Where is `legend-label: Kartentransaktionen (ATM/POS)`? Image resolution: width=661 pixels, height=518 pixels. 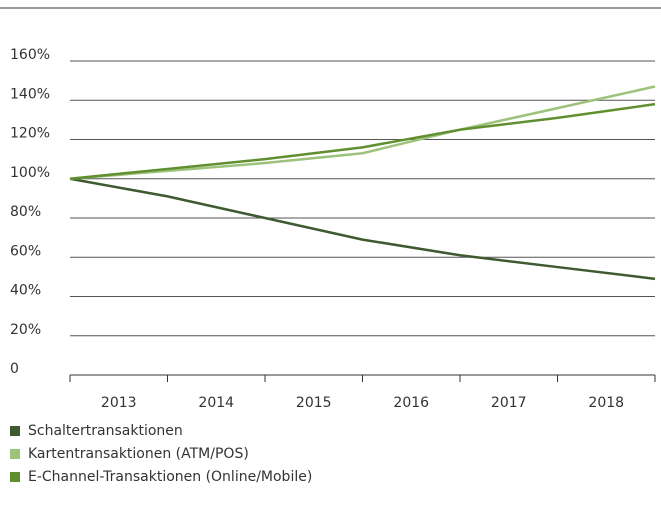 legend-label: Kartentransaktionen (ATM/POS) is located at coordinates (138, 454).